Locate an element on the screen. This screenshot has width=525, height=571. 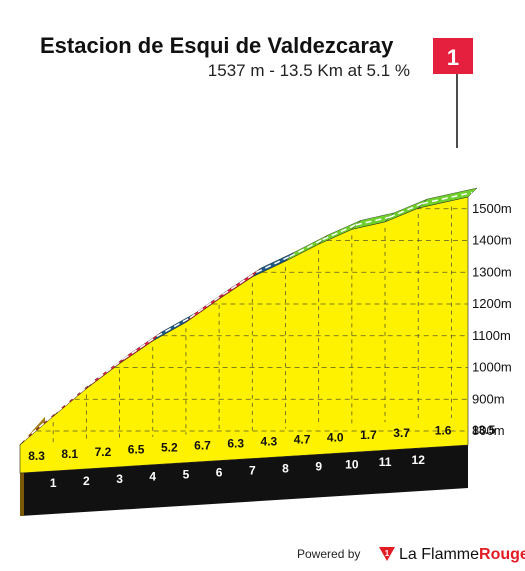
powered-by-label: Powered by is located at coordinates (328, 554).